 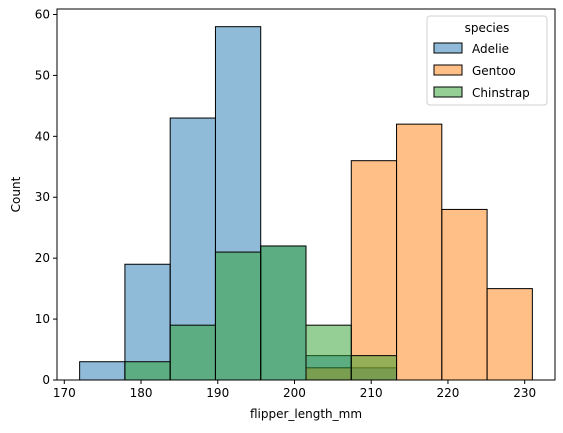 I want to click on y-tick-label: 30, so click(x=42, y=197).